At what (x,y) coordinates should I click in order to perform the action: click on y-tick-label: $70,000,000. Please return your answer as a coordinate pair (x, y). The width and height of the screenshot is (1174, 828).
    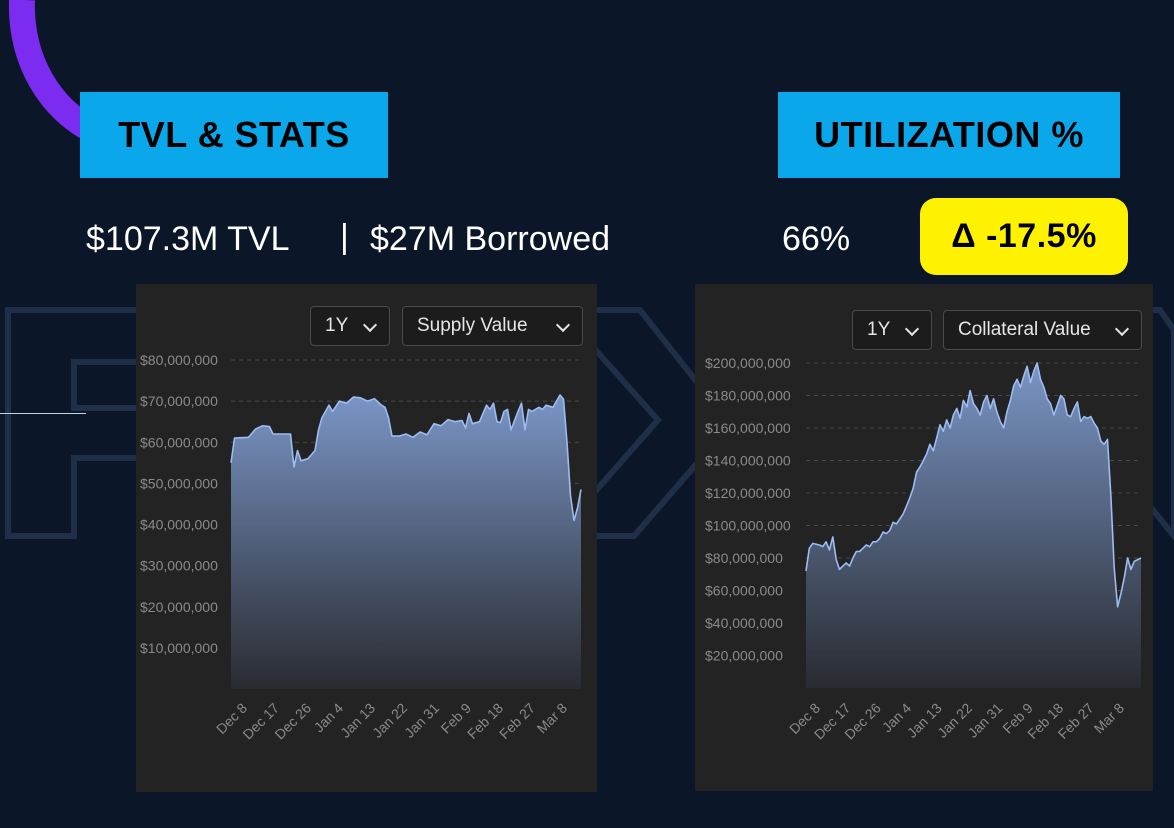
    Looking at the image, I should click on (179, 401).